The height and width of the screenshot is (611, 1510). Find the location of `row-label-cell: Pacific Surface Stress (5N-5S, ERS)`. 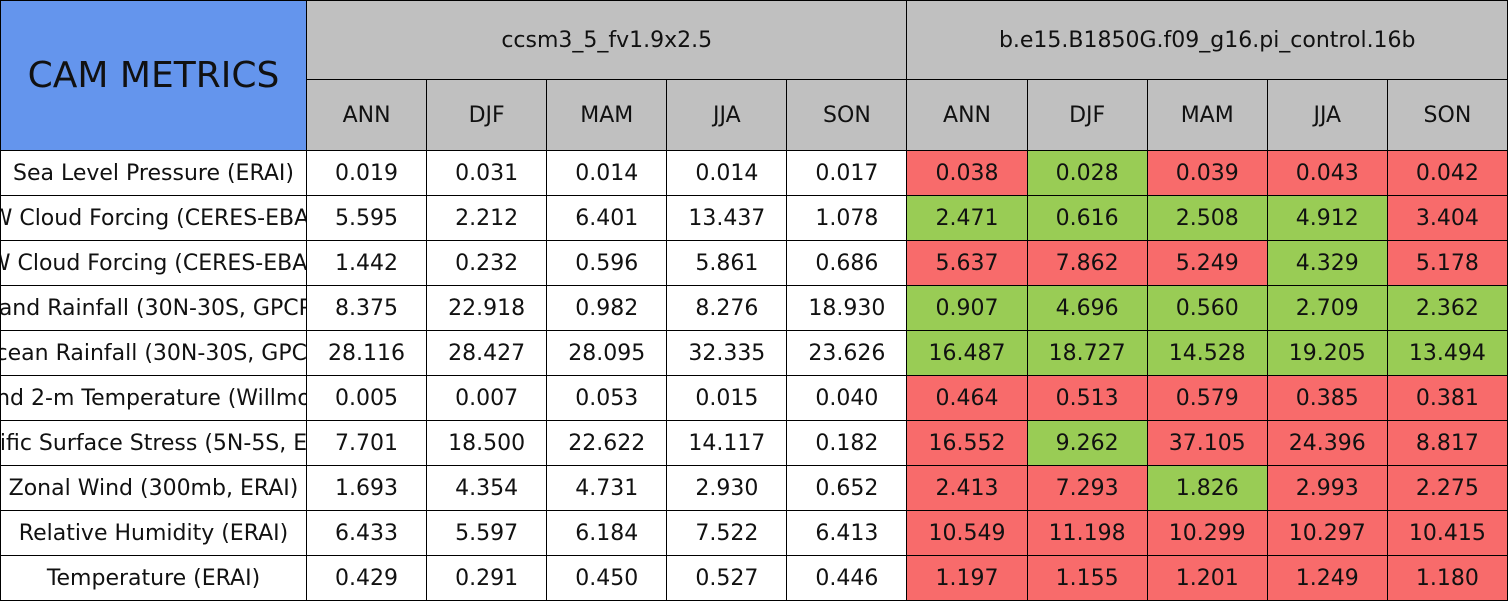

row-label-cell: Pacific Surface Stress (5N-5S, ERS) is located at coordinates (153, 443).